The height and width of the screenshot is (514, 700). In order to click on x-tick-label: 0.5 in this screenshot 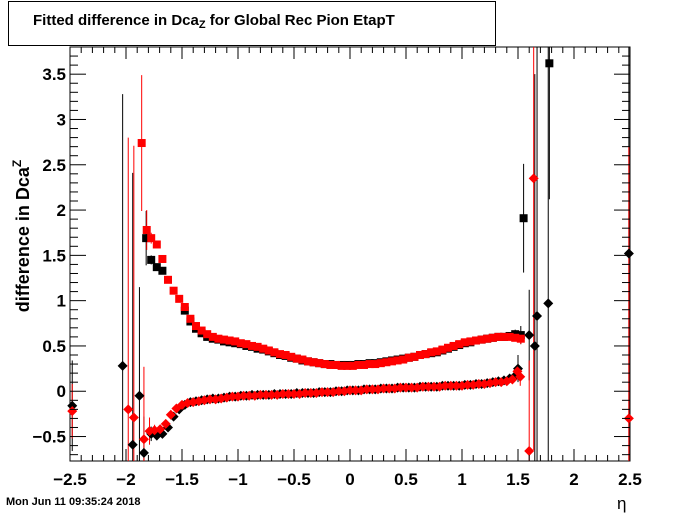, I will do `click(406, 479)`.